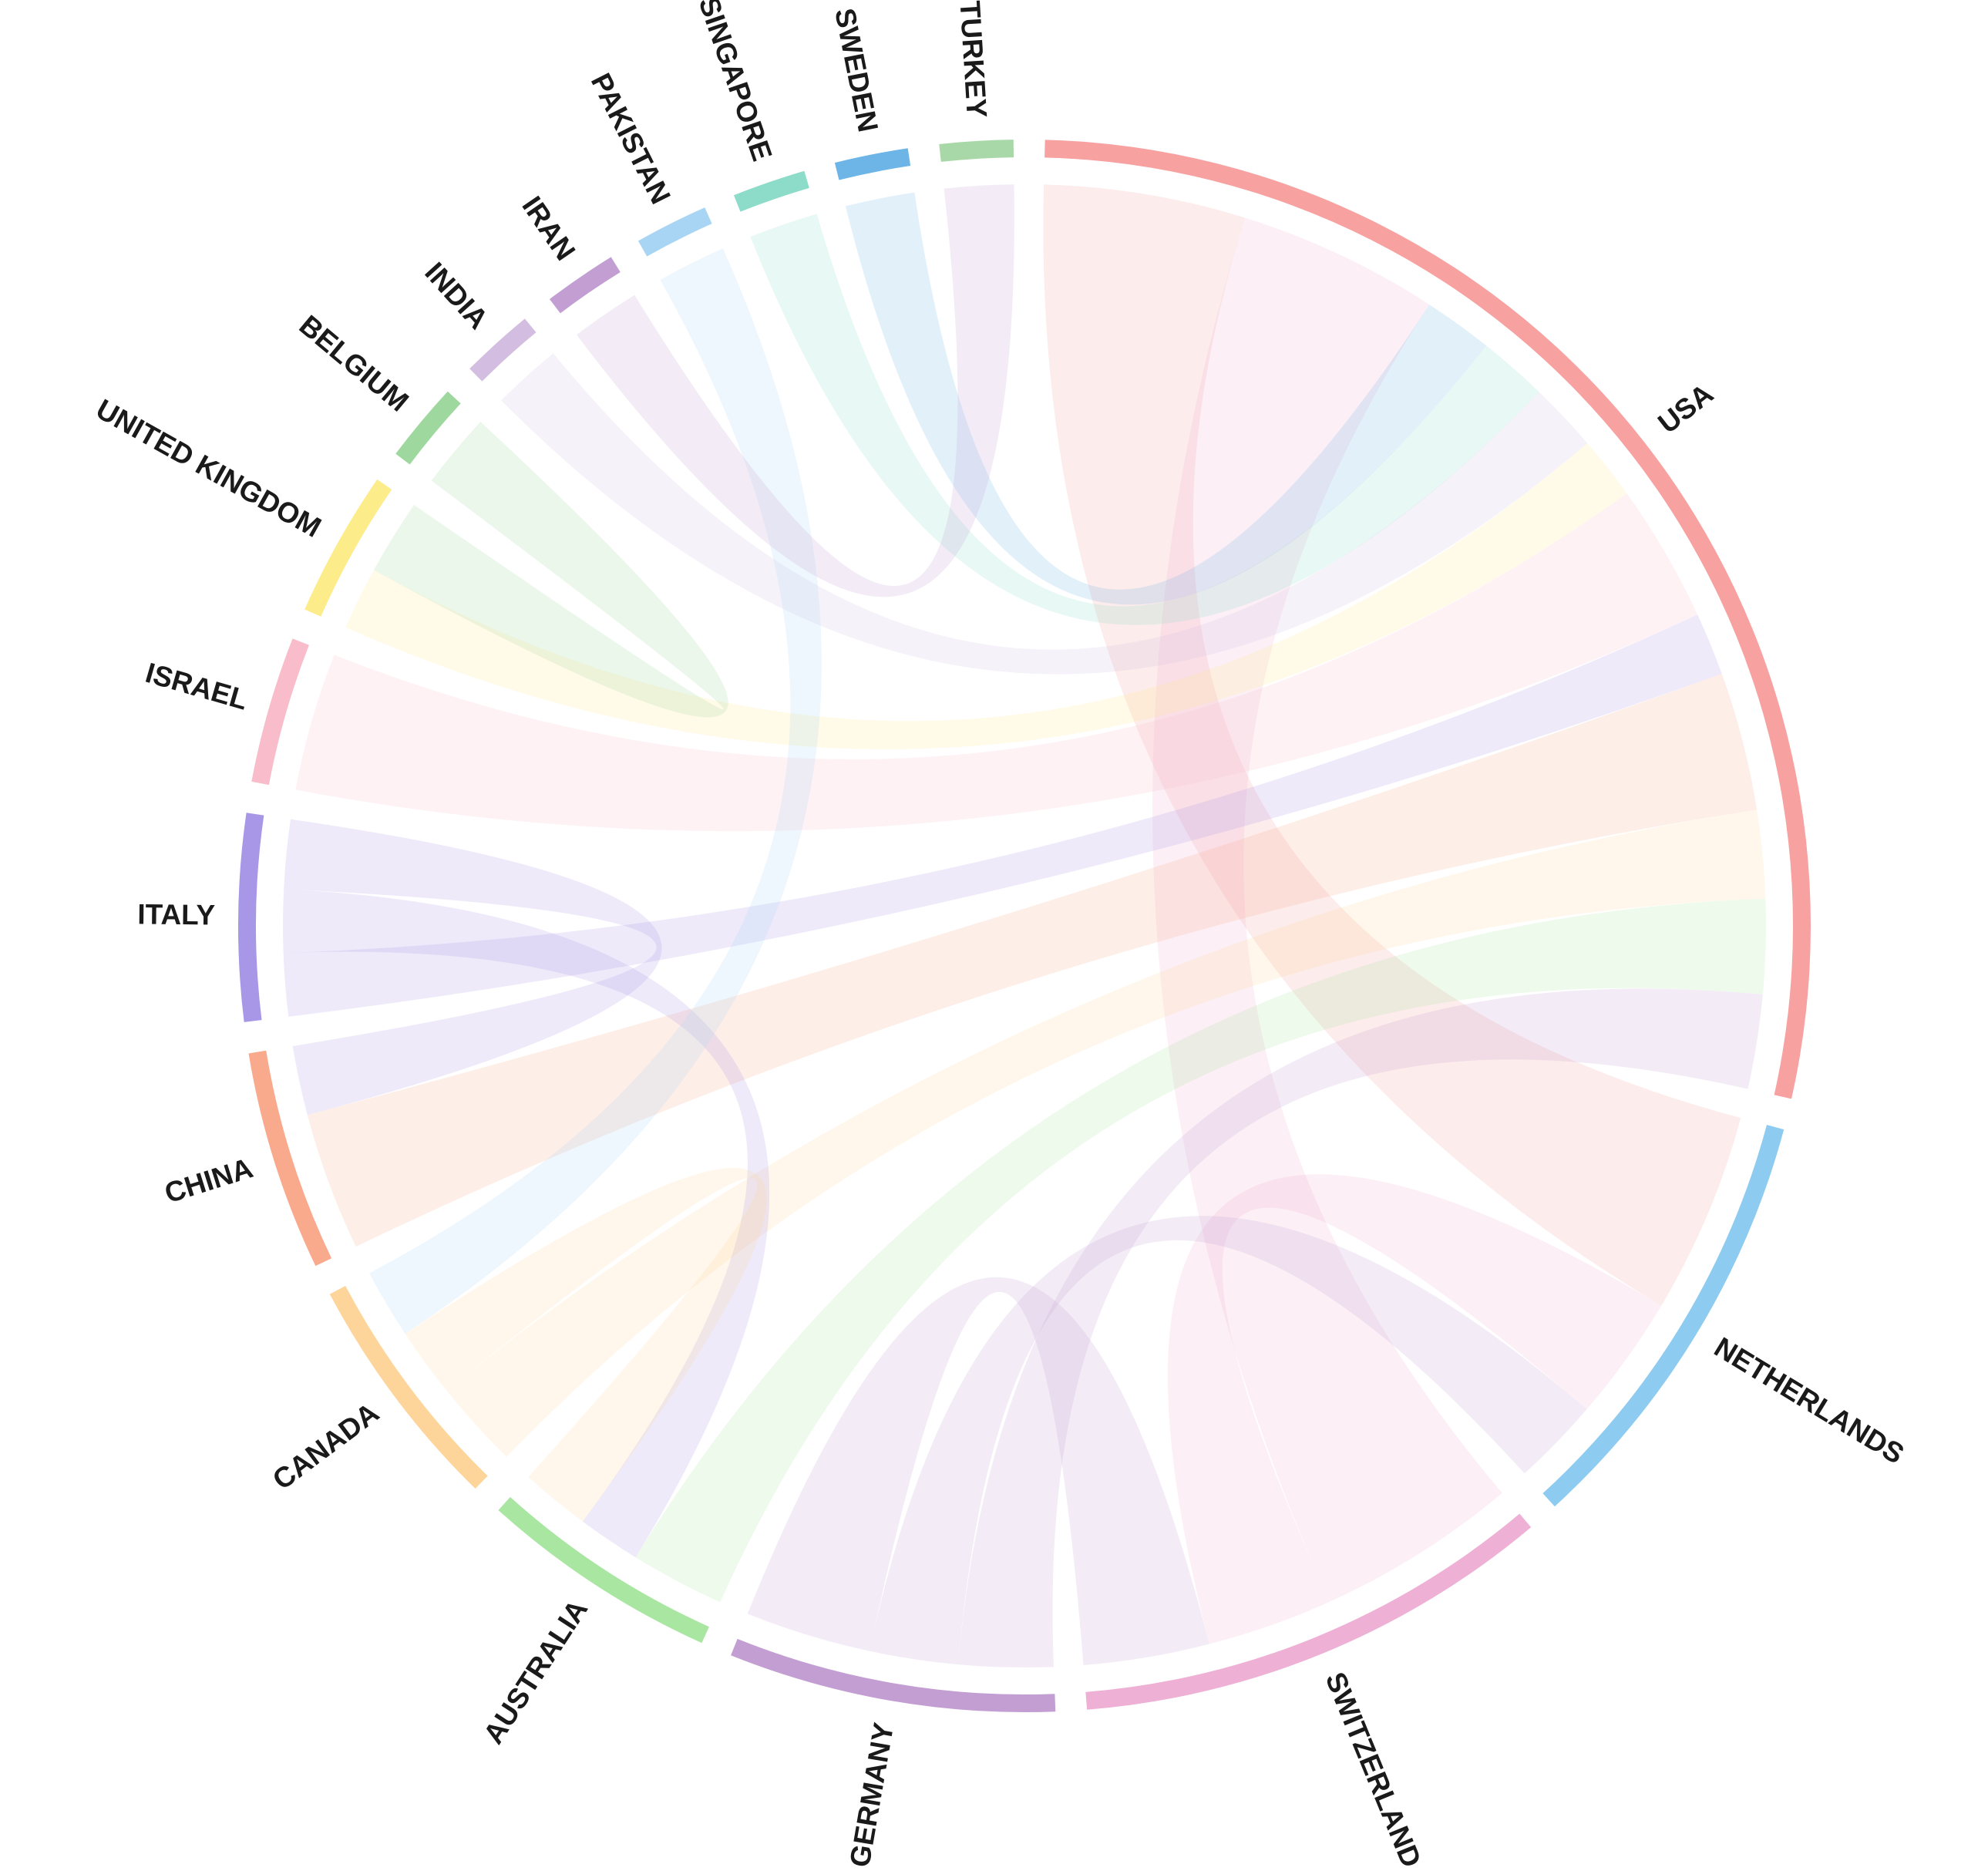 This screenshot has height=1871, width=1988. Describe the element at coordinates (548, 228) in the screenshot. I see `node-label: IRAN` at that location.